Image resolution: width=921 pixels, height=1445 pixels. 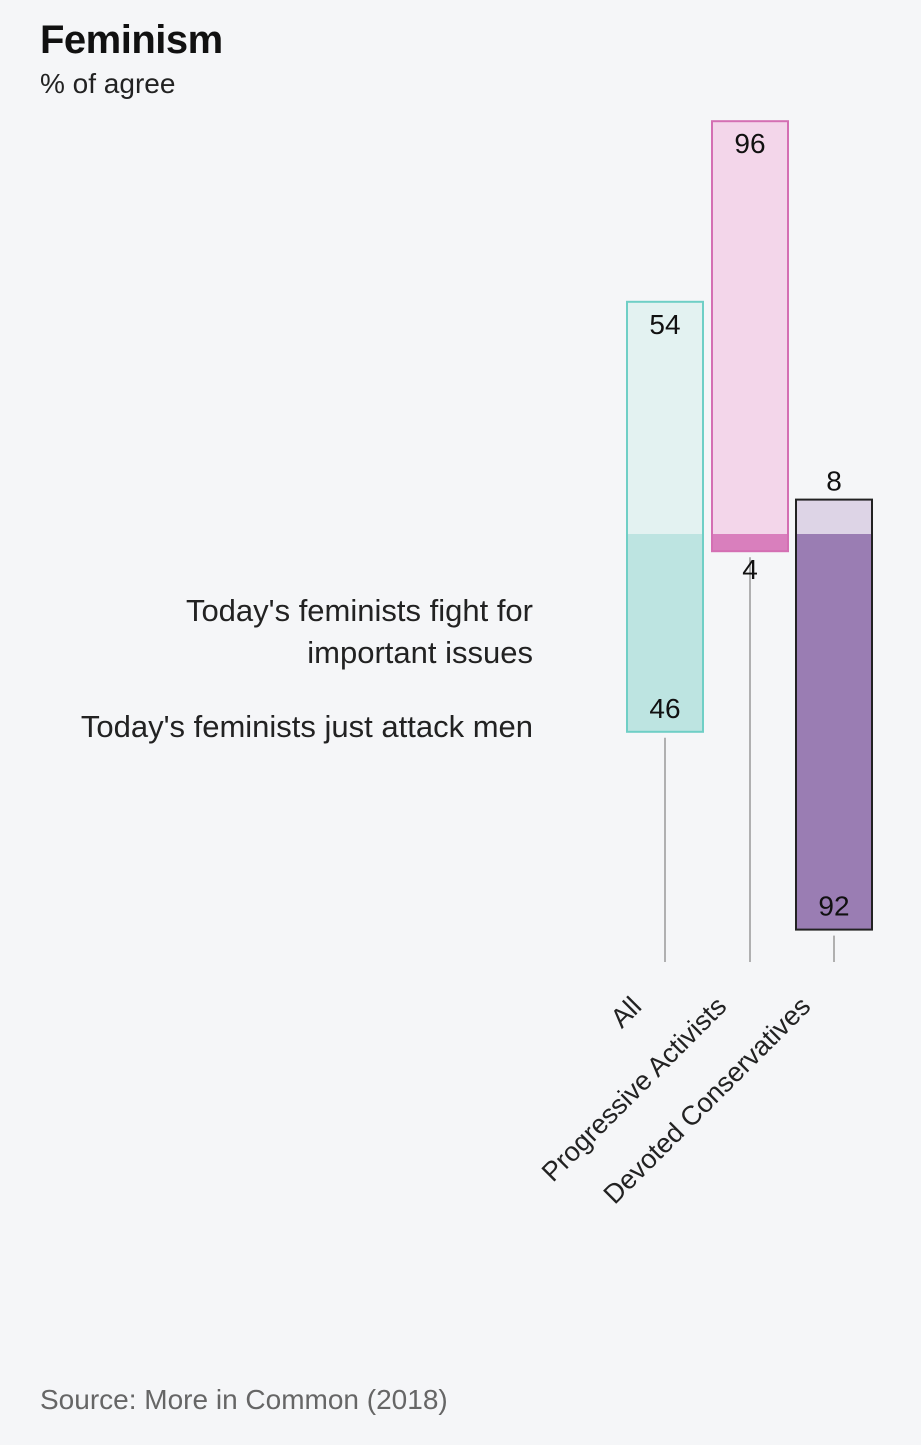 What do you see at coordinates (244, 1399) in the screenshot?
I see `source-note: Source: More in Common (2018)` at bounding box center [244, 1399].